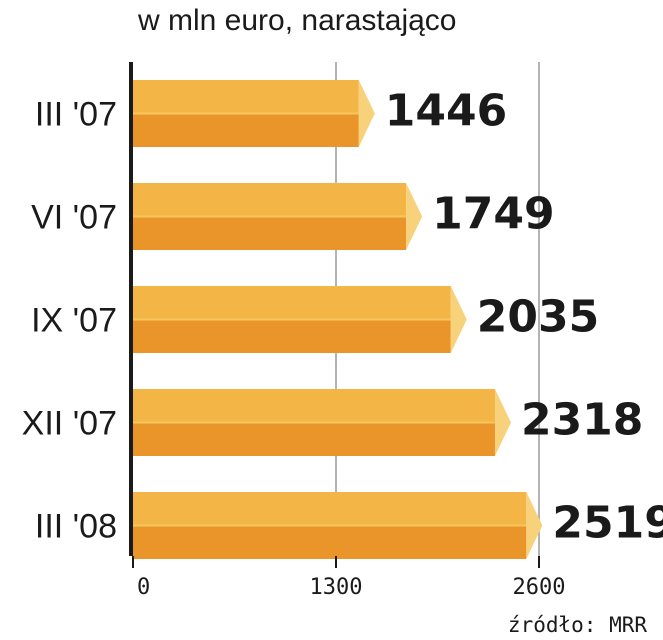 This screenshot has width=663, height=640. I want to click on value-label: 2519, so click(607, 523).